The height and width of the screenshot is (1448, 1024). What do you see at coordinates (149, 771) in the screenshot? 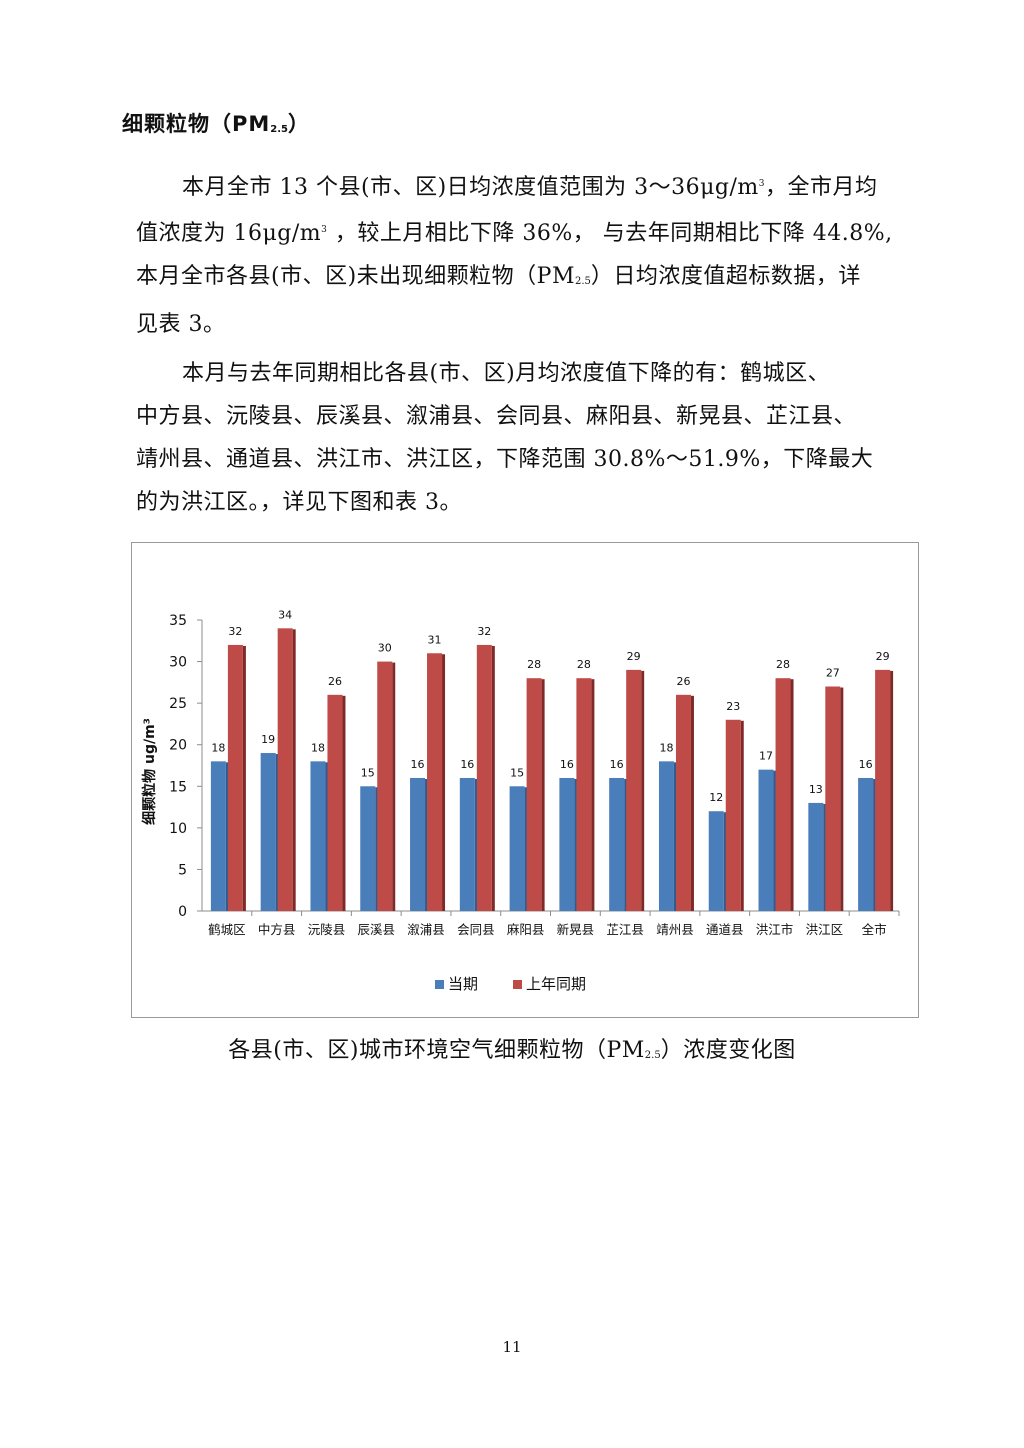
I see `y-axis-label: 细颗粒物 ug/m³` at bounding box center [149, 771].